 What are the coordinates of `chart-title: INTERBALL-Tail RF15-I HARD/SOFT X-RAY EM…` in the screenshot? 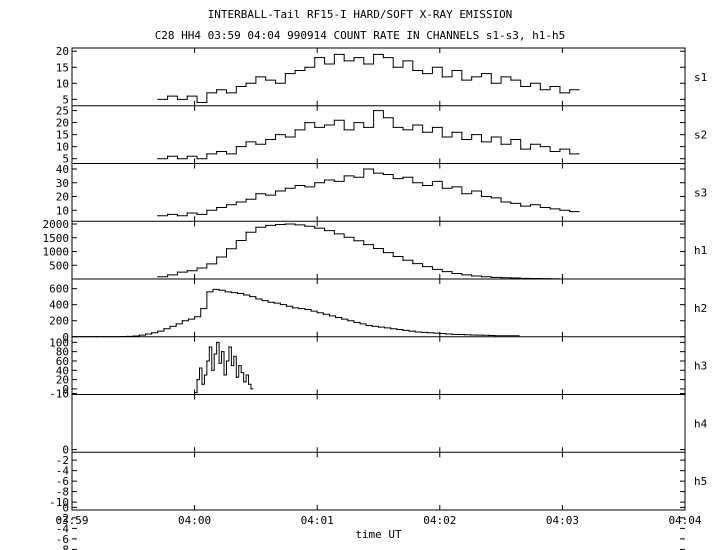 It's located at (360, 14).